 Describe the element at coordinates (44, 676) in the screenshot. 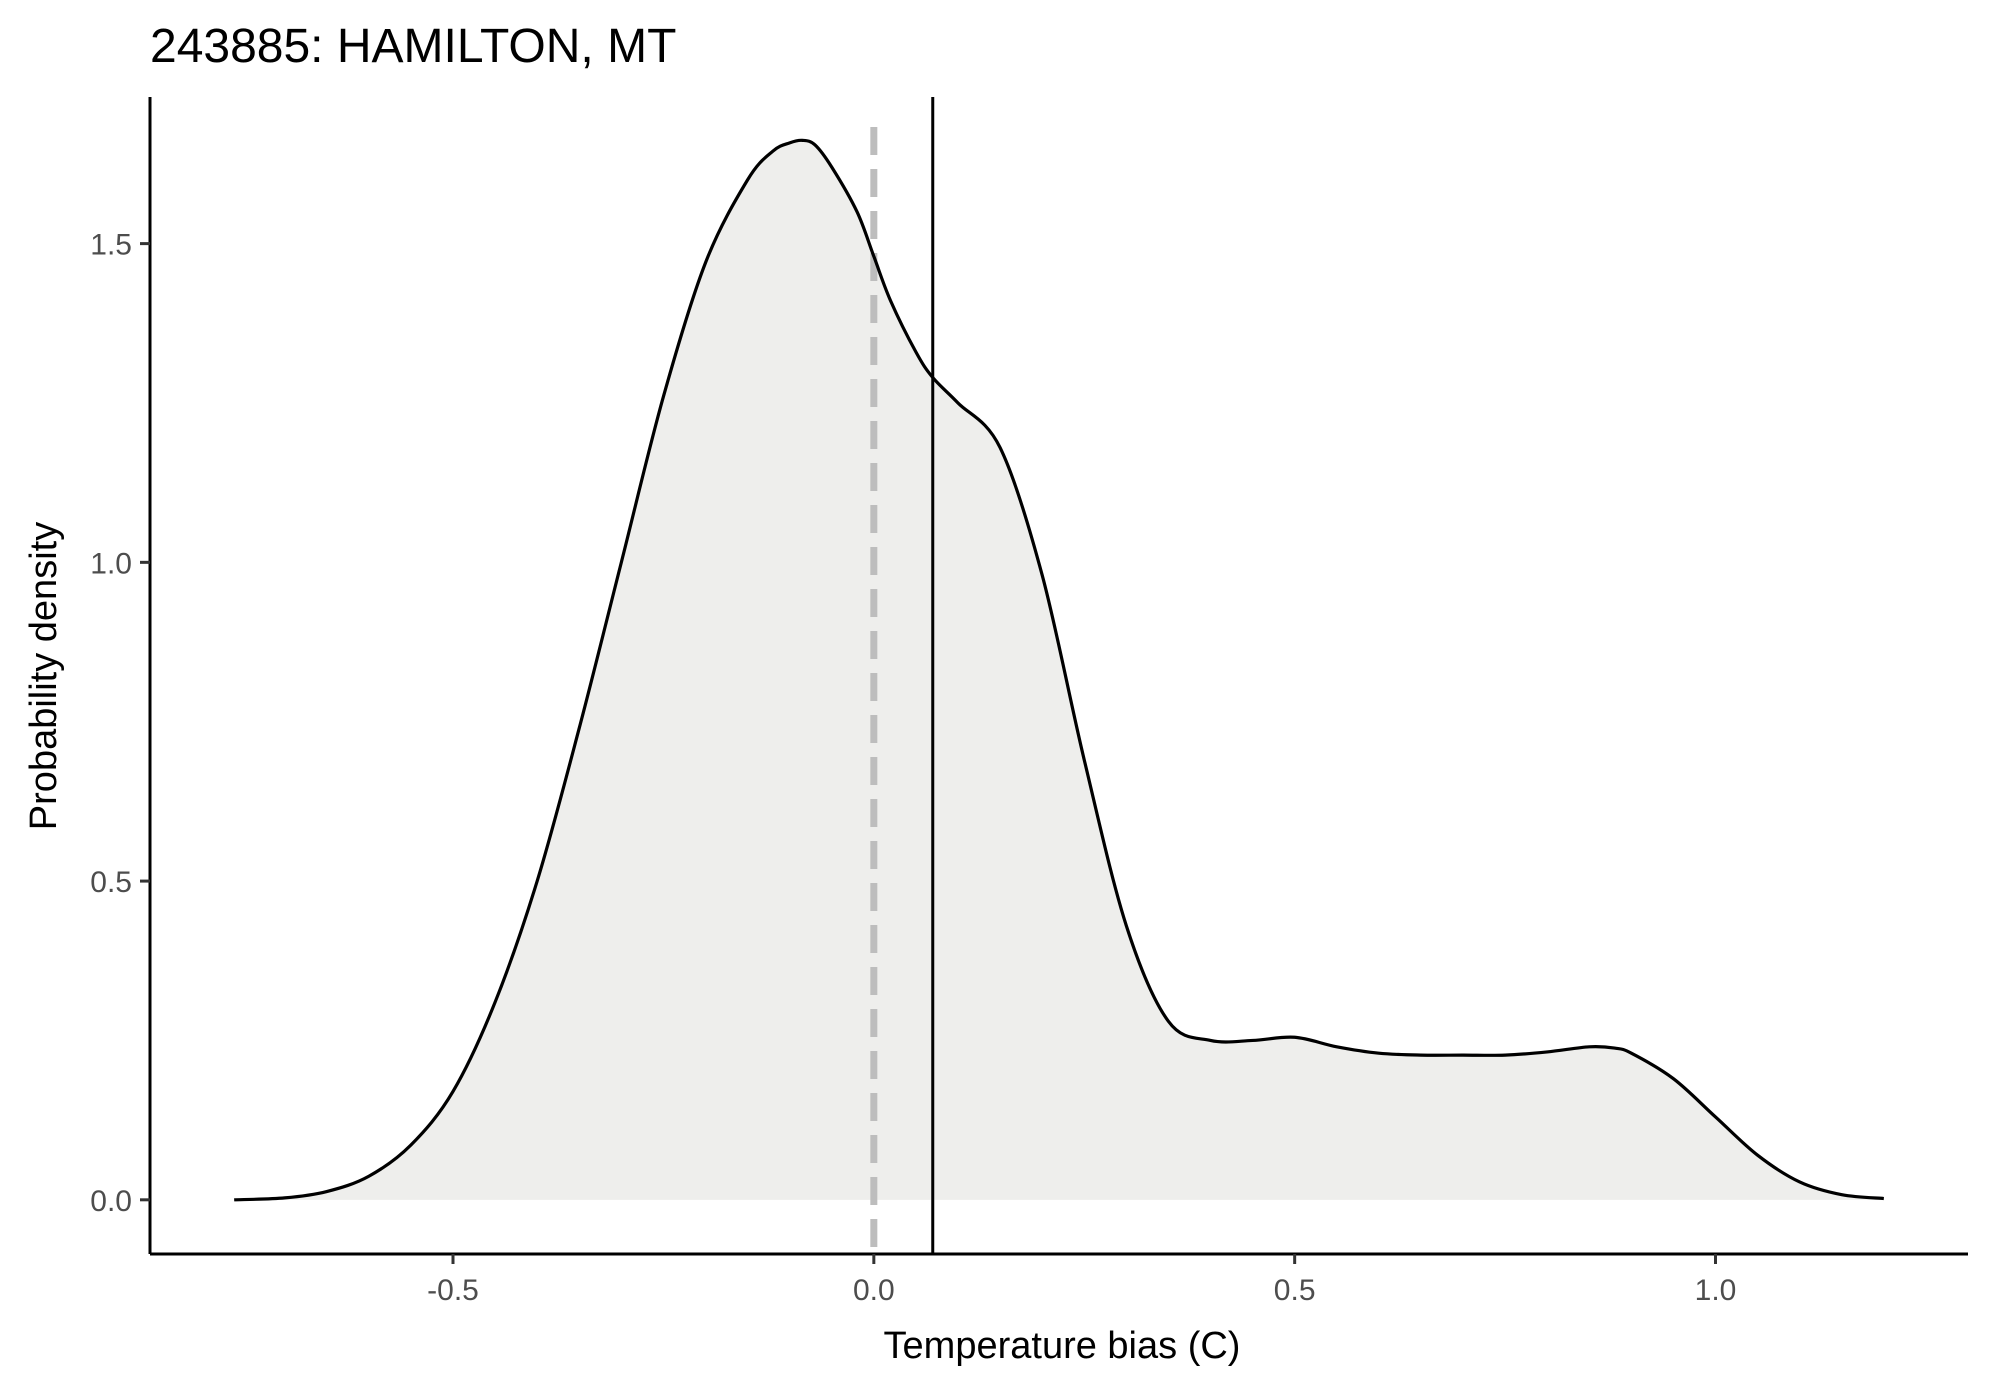

I see `y-axis-title: Probability density` at that location.